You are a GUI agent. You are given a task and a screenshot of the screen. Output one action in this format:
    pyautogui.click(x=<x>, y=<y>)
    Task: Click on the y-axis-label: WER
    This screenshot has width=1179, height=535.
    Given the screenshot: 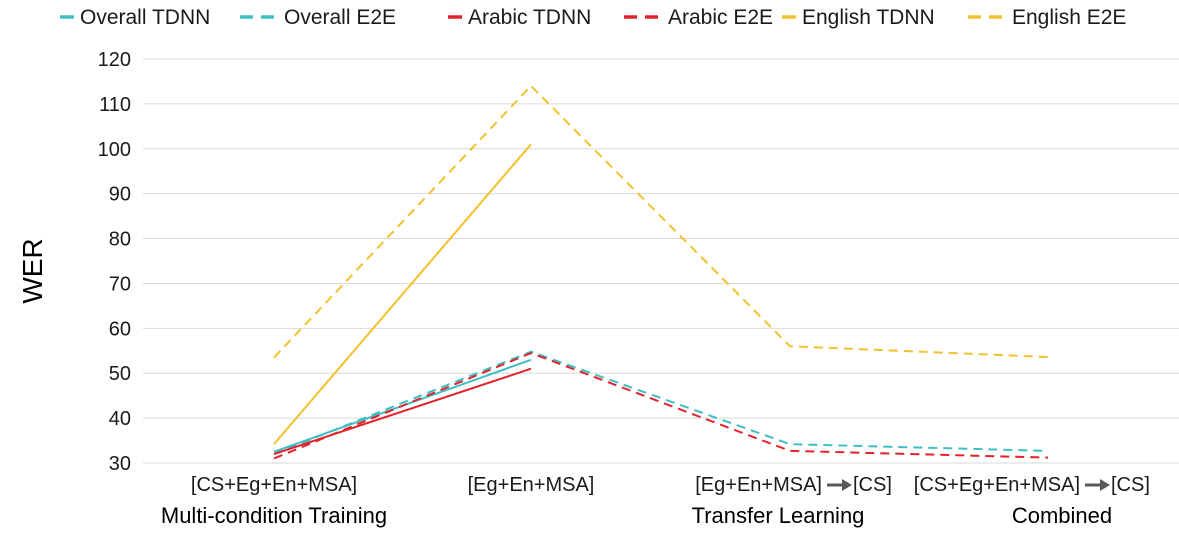 What is the action you would take?
    pyautogui.click(x=32, y=270)
    